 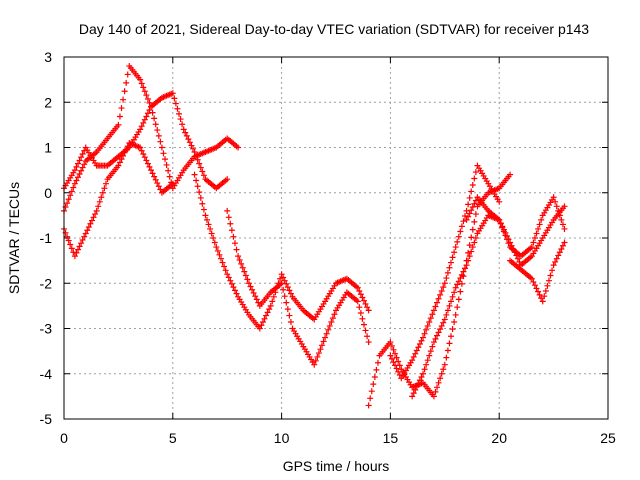 What do you see at coordinates (499, 438) in the screenshot?
I see `x-tick-label: 20` at bounding box center [499, 438].